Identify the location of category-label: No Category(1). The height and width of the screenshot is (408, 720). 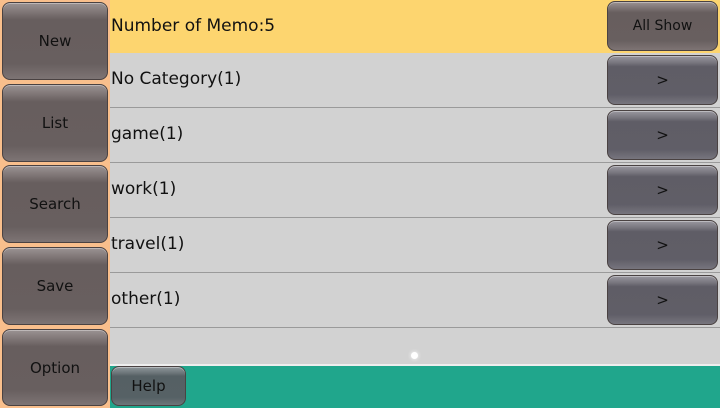
(176, 79).